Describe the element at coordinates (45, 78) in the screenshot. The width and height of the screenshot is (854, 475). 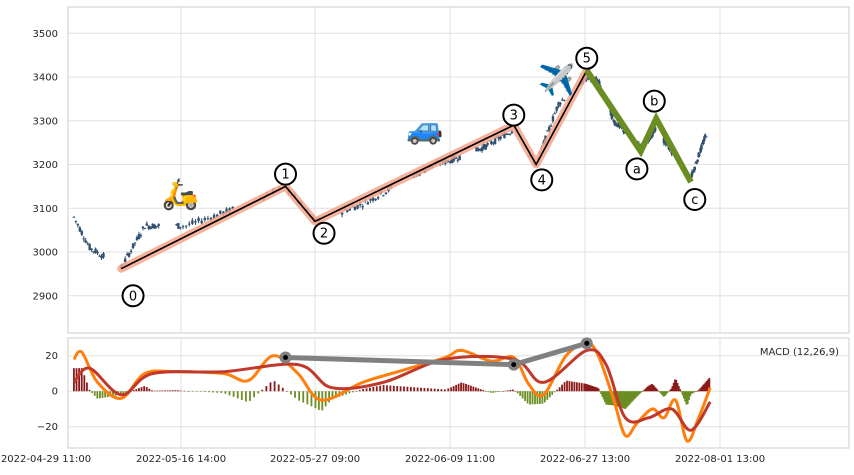
I see `price-y-tick-label: 3400` at that location.